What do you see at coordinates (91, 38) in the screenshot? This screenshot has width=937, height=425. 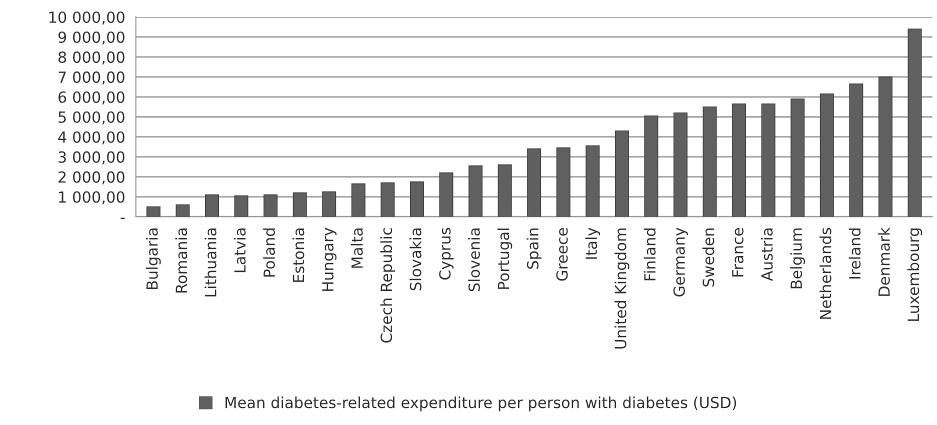 I see `y-tick-label: 9 000,00` at bounding box center [91, 38].